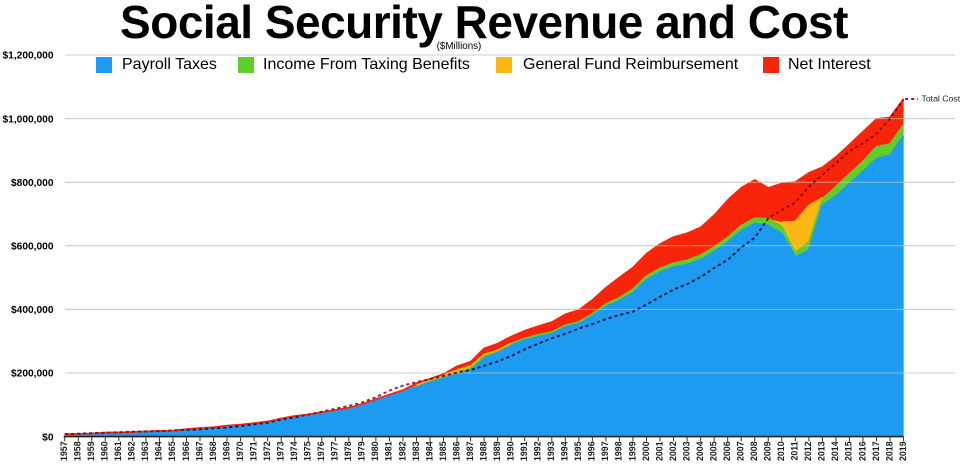  I want to click on svg-text: 1968, so click(213, 451).